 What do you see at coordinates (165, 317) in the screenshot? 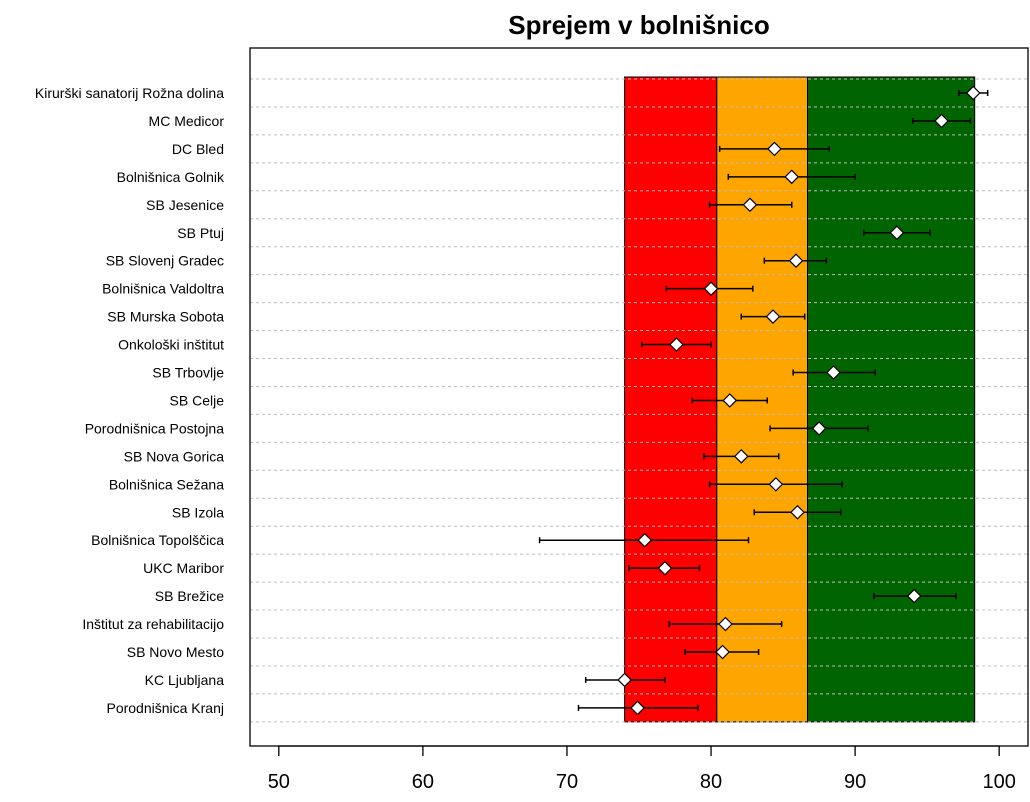
I see `category-label: SB Murska Sobota` at bounding box center [165, 317].